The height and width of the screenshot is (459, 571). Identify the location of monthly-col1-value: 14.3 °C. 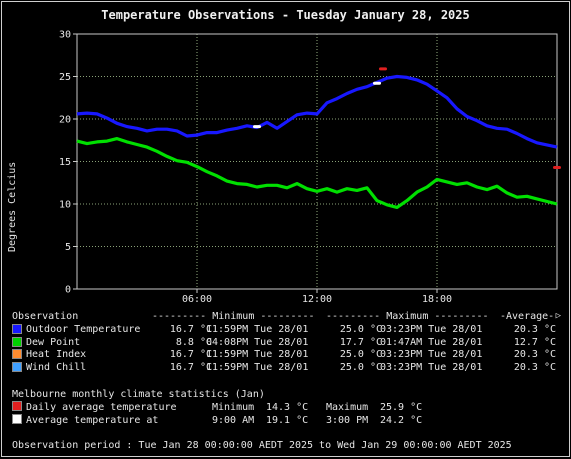
(287, 407).